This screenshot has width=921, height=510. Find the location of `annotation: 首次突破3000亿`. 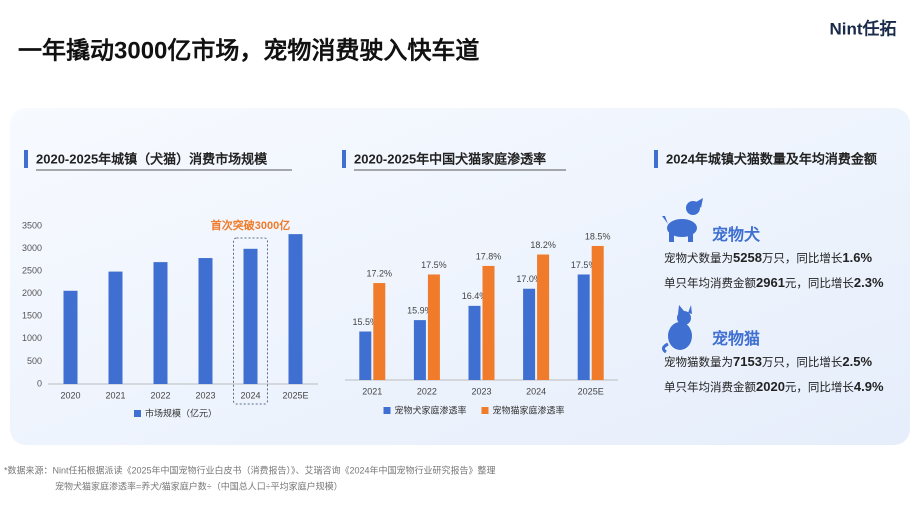

annotation: 首次突破3000亿 is located at coordinates (250, 225).